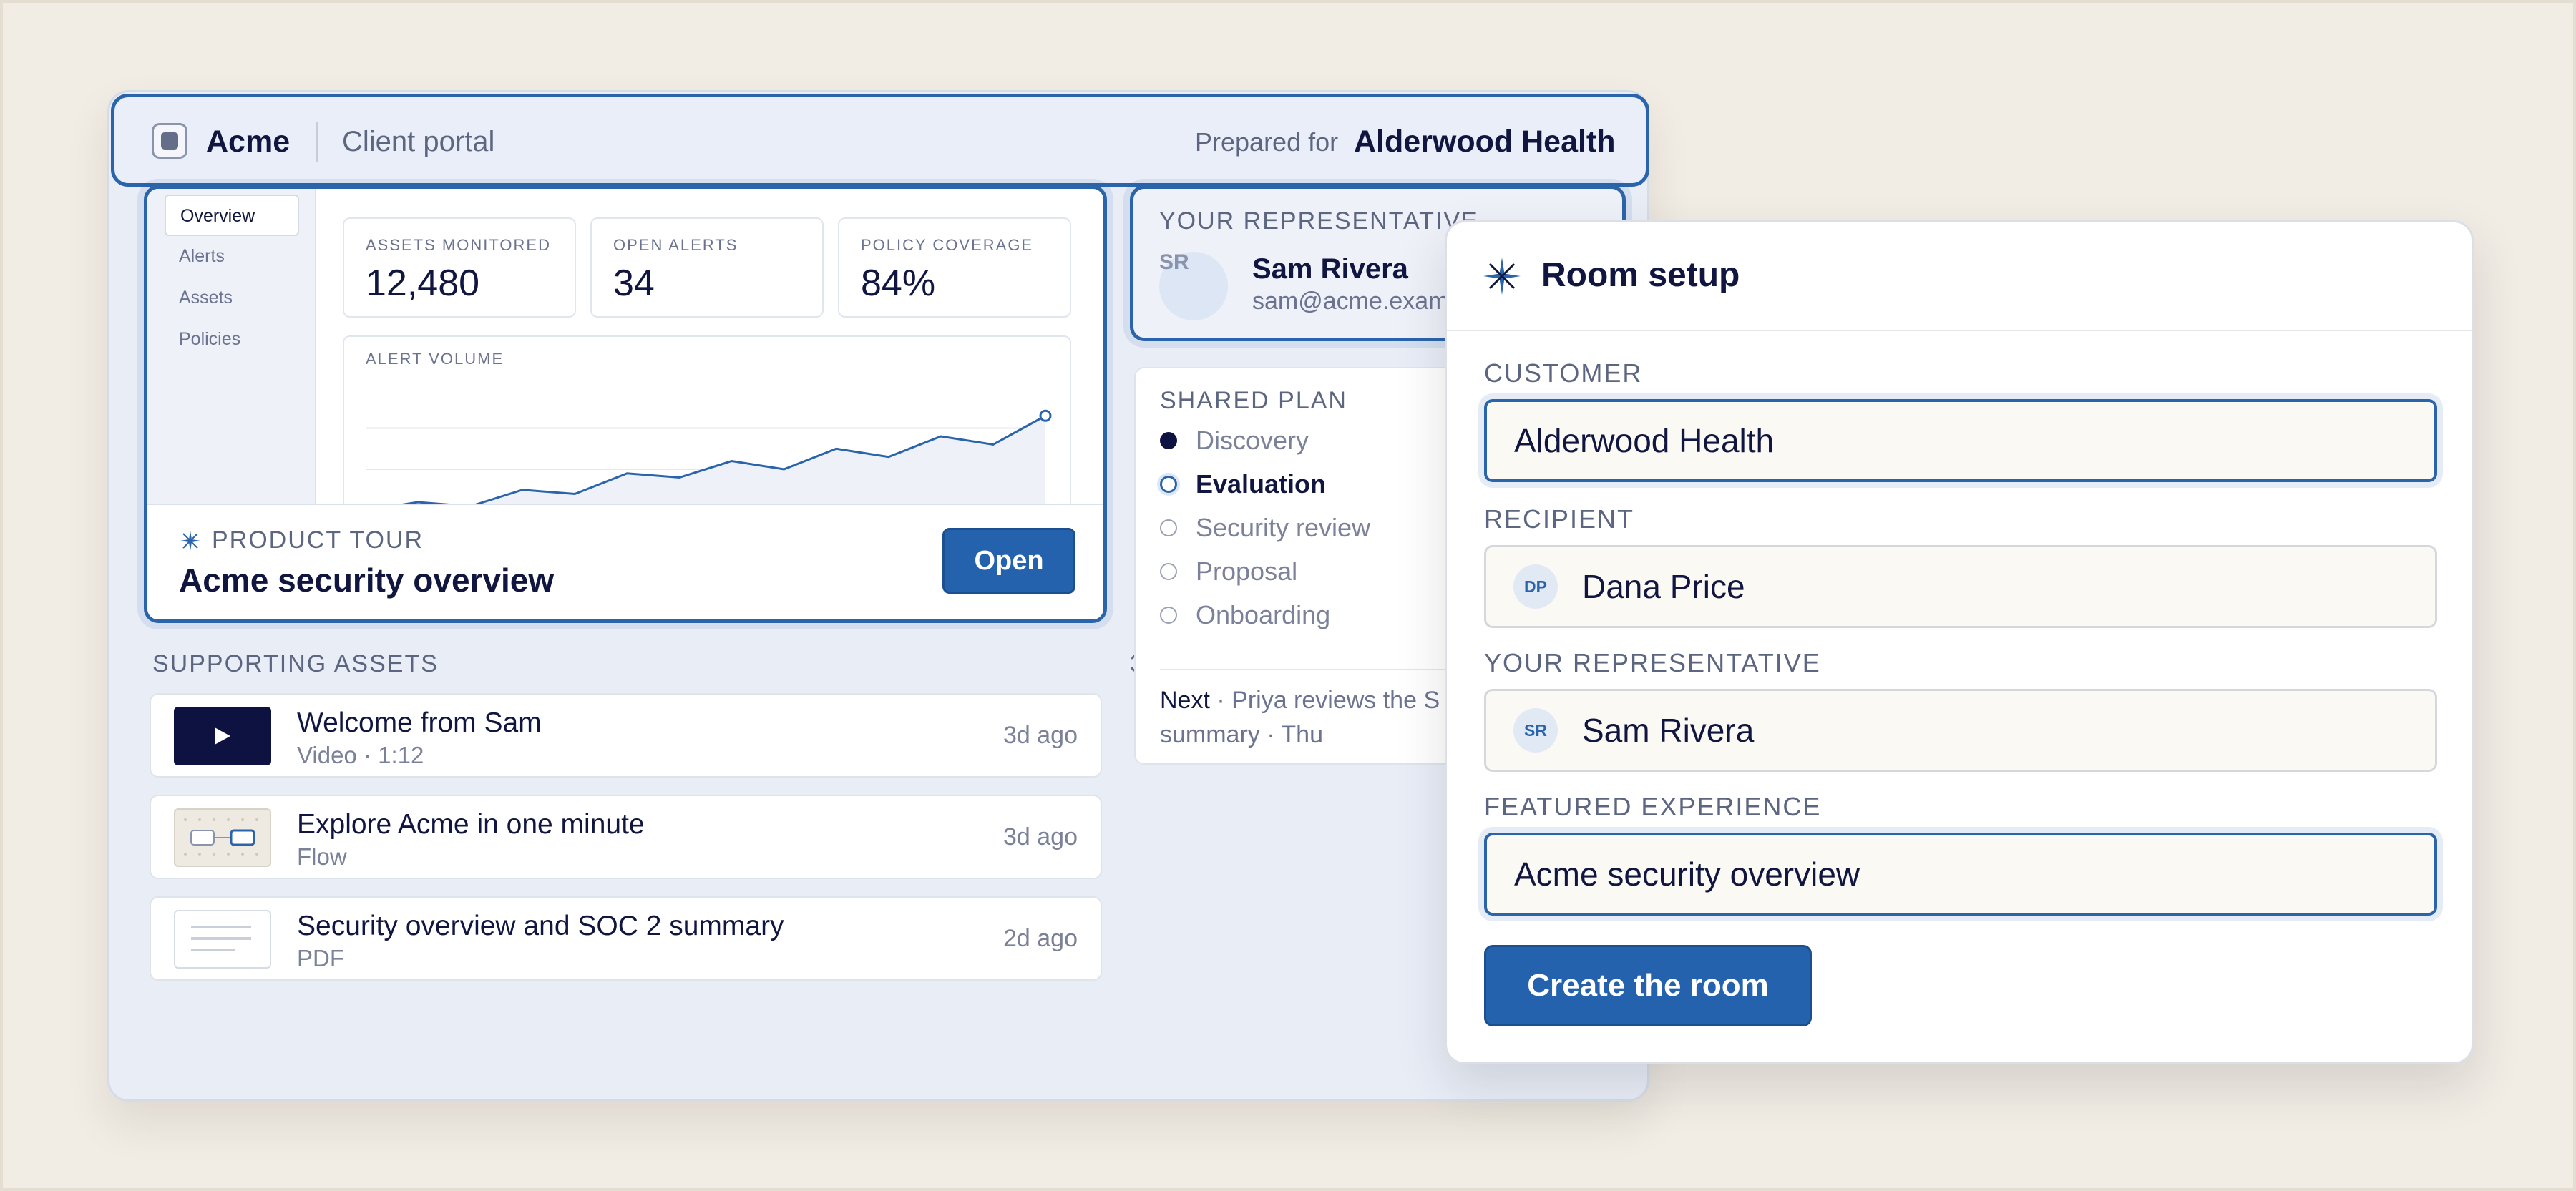  Describe the element at coordinates (458, 245) in the screenshot. I see `stat-label: ASSETS MONITORED` at that location.